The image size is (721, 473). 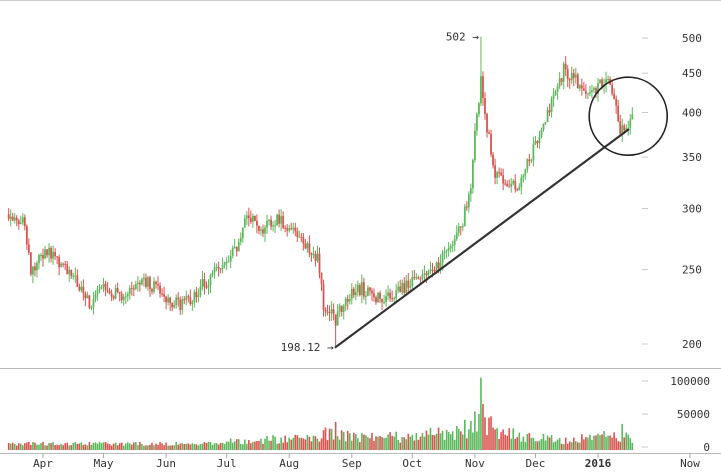 What do you see at coordinates (692, 38) in the screenshot?
I see `y-tick-label: 500` at bounding box center [692, 38].